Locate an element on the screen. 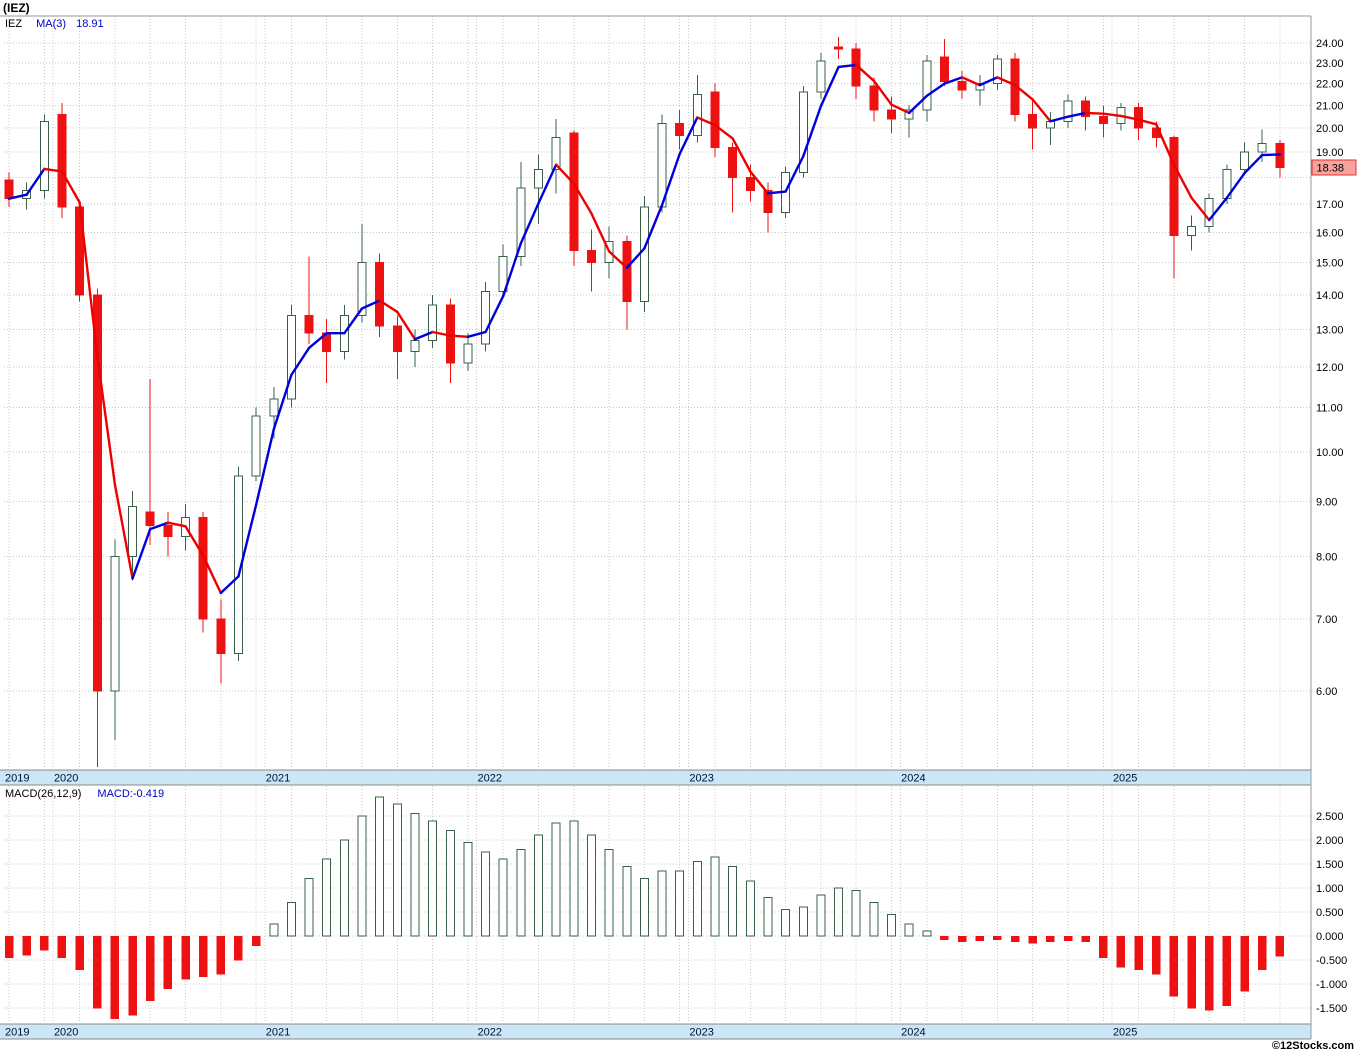  svg-text: 14.00 is located at coordinates (1330, 296).